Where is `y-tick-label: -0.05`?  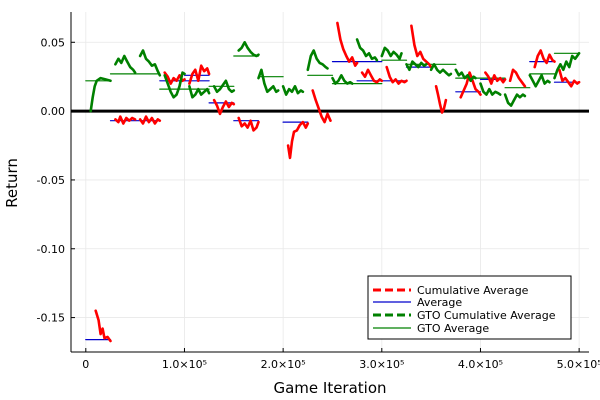
y-tick-label: -0.05 is located at coordinates (51, 180).